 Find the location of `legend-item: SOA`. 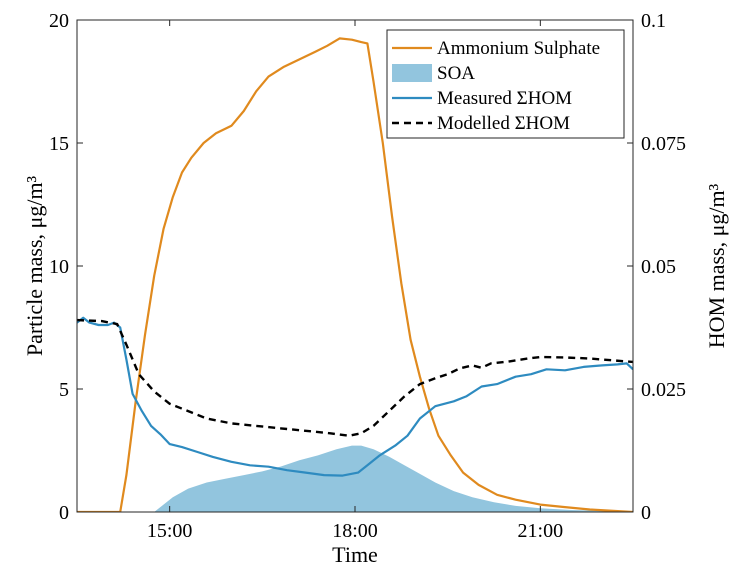

legend-item: SOA is located at coordinates (433, 73).